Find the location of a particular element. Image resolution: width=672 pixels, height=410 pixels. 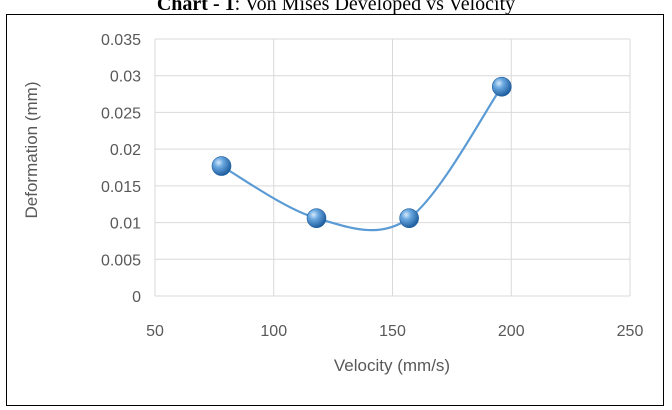

y-tick-label: 0.035 is located at coordinates (121, 40).